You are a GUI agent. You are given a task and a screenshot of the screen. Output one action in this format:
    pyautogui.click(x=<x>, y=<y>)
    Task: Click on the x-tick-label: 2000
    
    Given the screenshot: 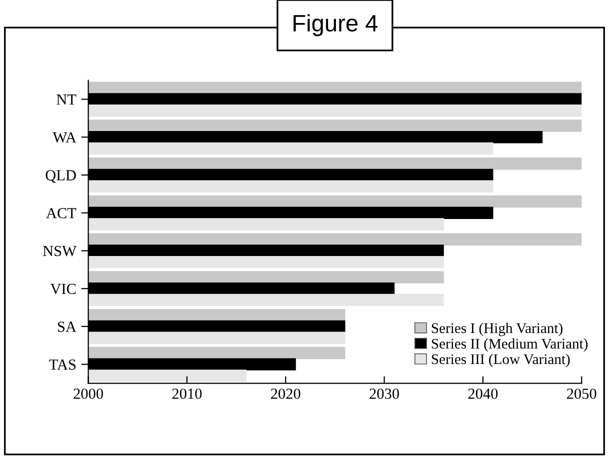 What is the action you would take?
    pyautogui.click(x=88, y=393)
    